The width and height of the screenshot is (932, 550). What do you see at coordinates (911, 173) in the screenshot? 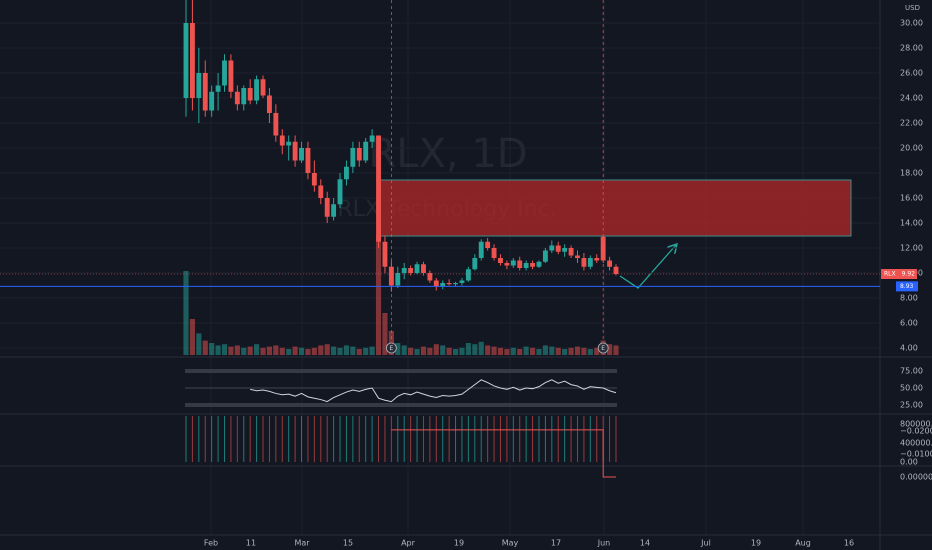
I see `y-tick-label: 18.00` at bounding box center [911, 173].